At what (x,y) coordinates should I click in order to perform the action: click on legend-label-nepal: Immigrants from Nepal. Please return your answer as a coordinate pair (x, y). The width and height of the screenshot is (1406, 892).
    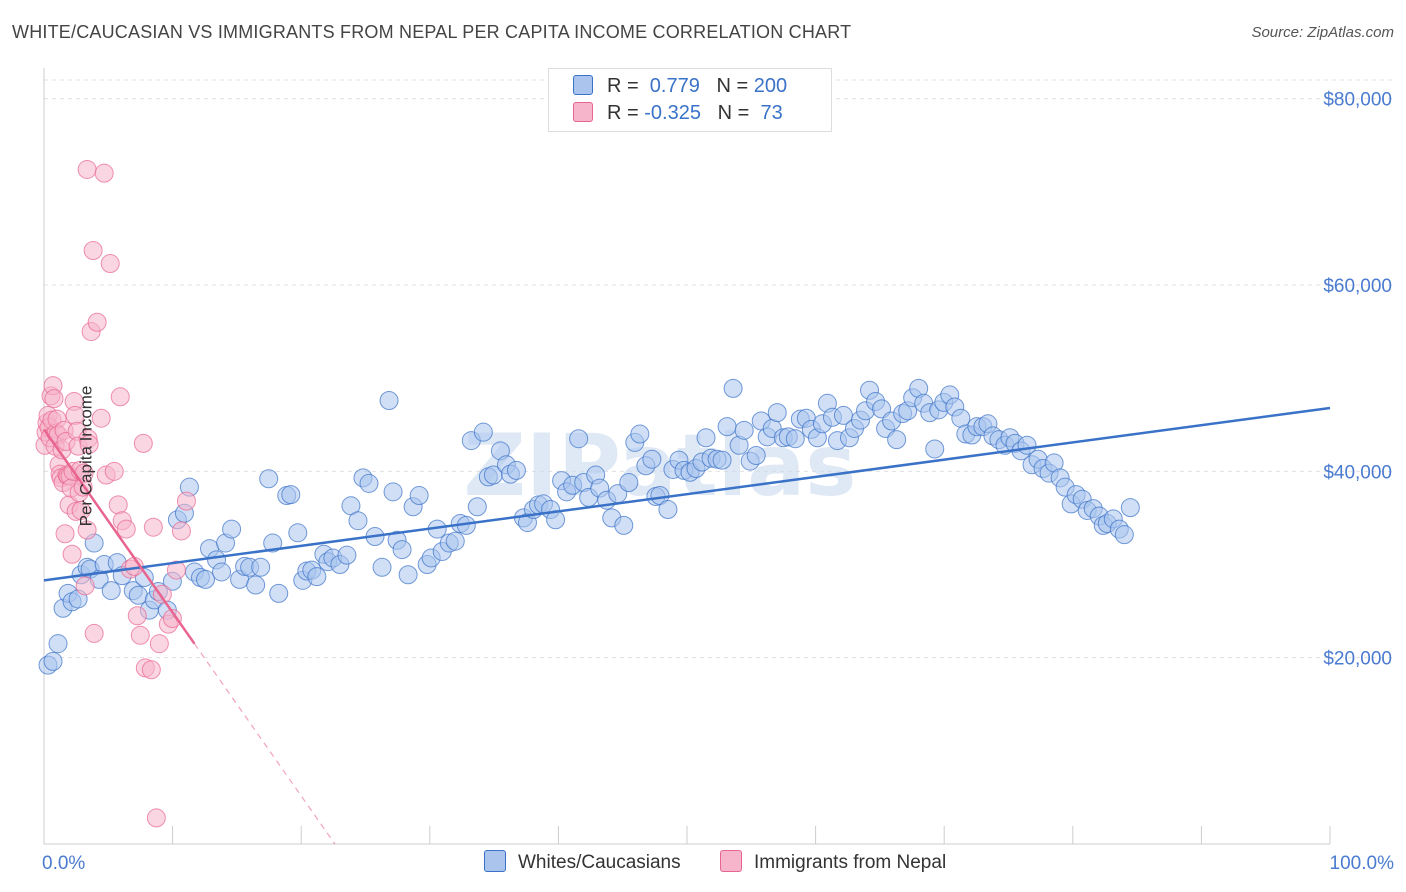
    Looking at the image, I should click on (850, 862).